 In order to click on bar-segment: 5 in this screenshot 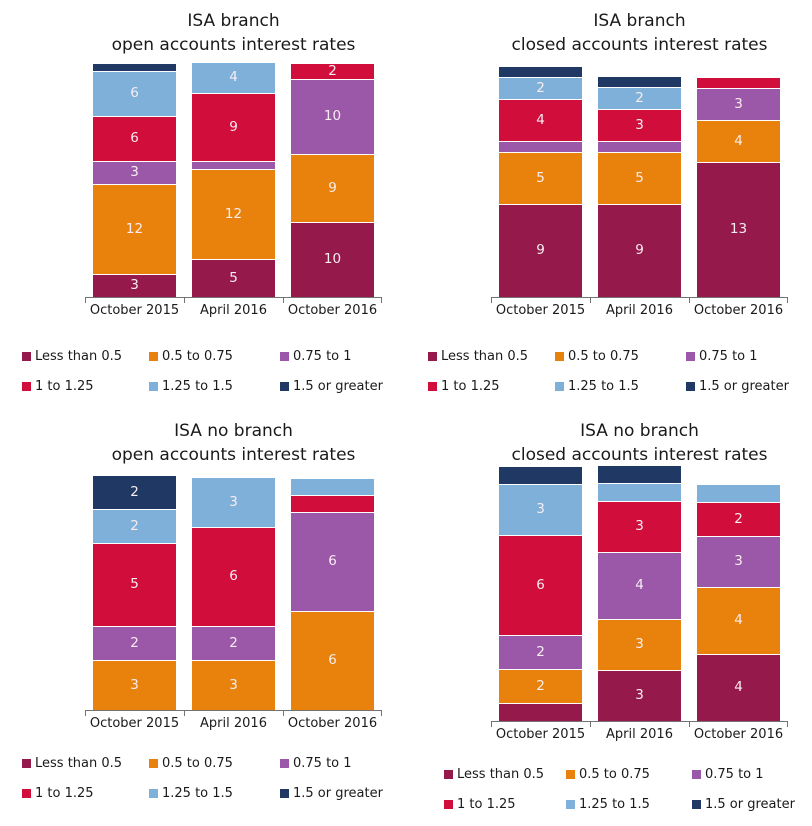, I will do `click(233, 278)`.